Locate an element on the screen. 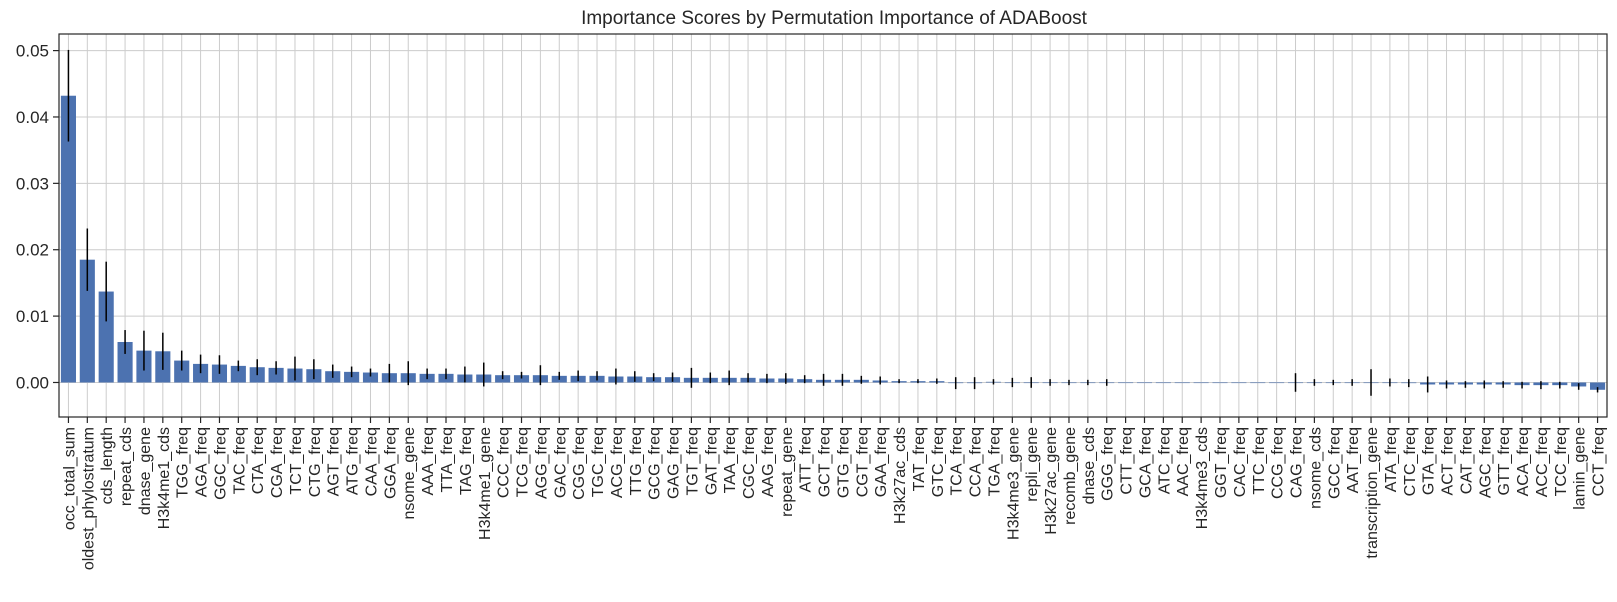 The height and width of the screenshot is (602, 1617). y-tick-label: 0.04 is located at coordinates (32, 117).